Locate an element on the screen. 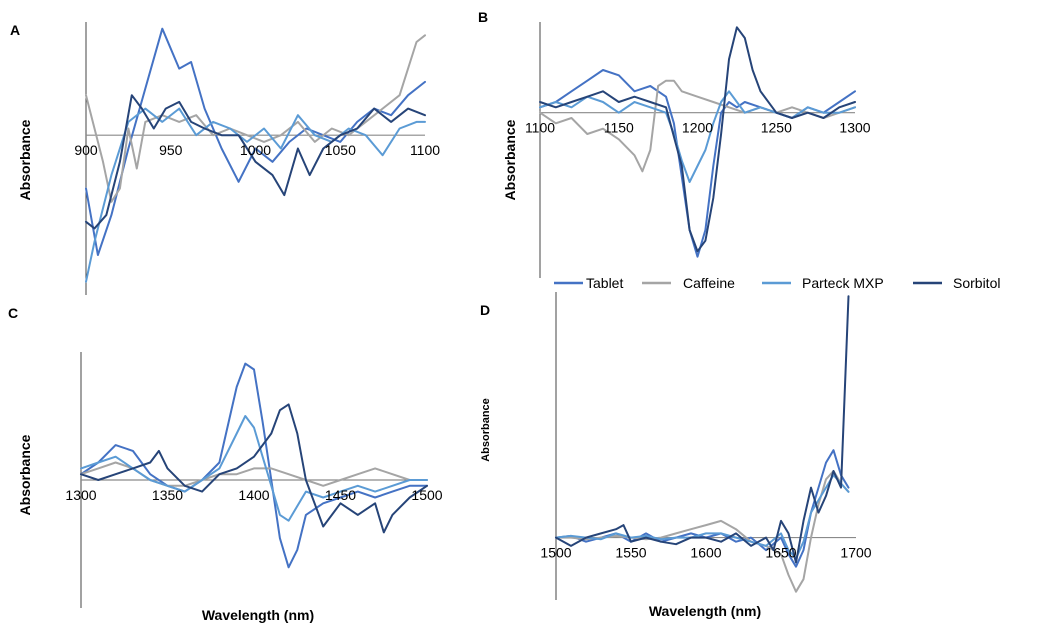  panel-a-letter: A is located at coordinates (15, 30).